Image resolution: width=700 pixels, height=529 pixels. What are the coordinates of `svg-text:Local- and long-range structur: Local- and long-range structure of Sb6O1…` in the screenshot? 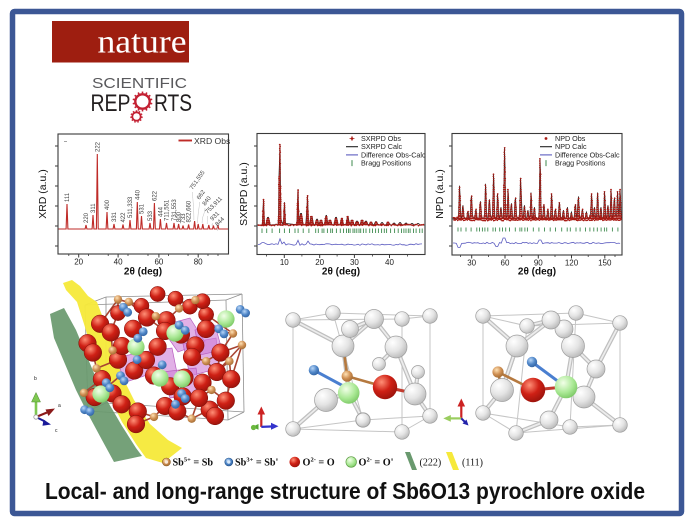 It's located at (345, 491).